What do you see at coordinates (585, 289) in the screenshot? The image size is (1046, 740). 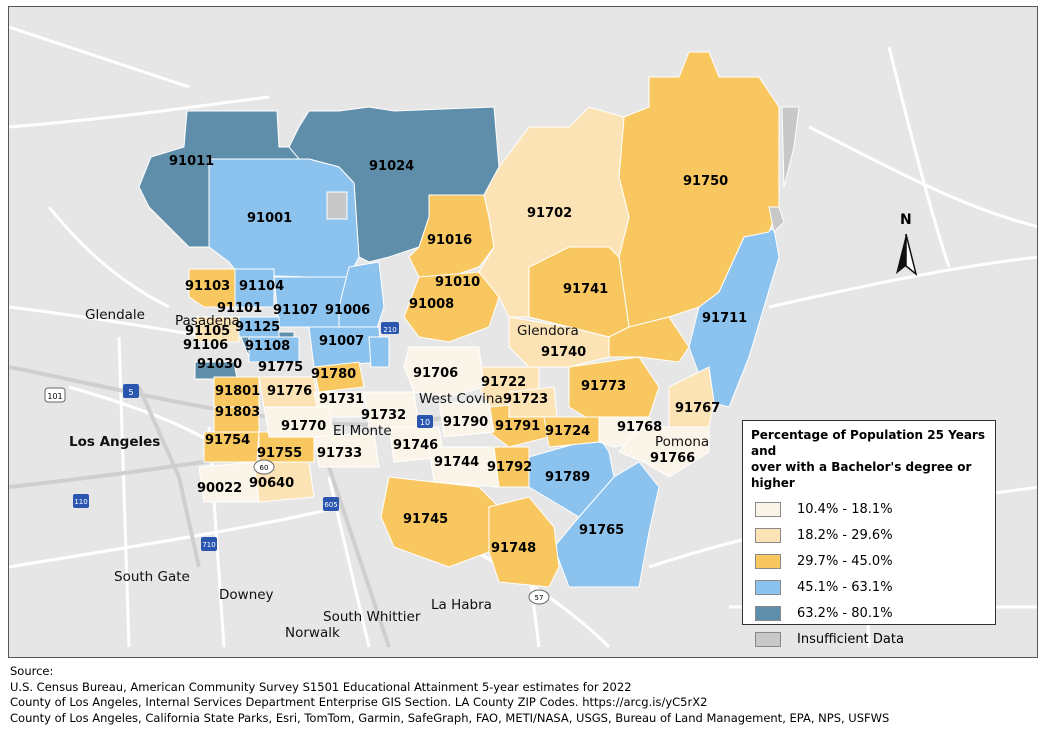 I see `zip-label-91741: 91741` at bounding box center [585, 289].